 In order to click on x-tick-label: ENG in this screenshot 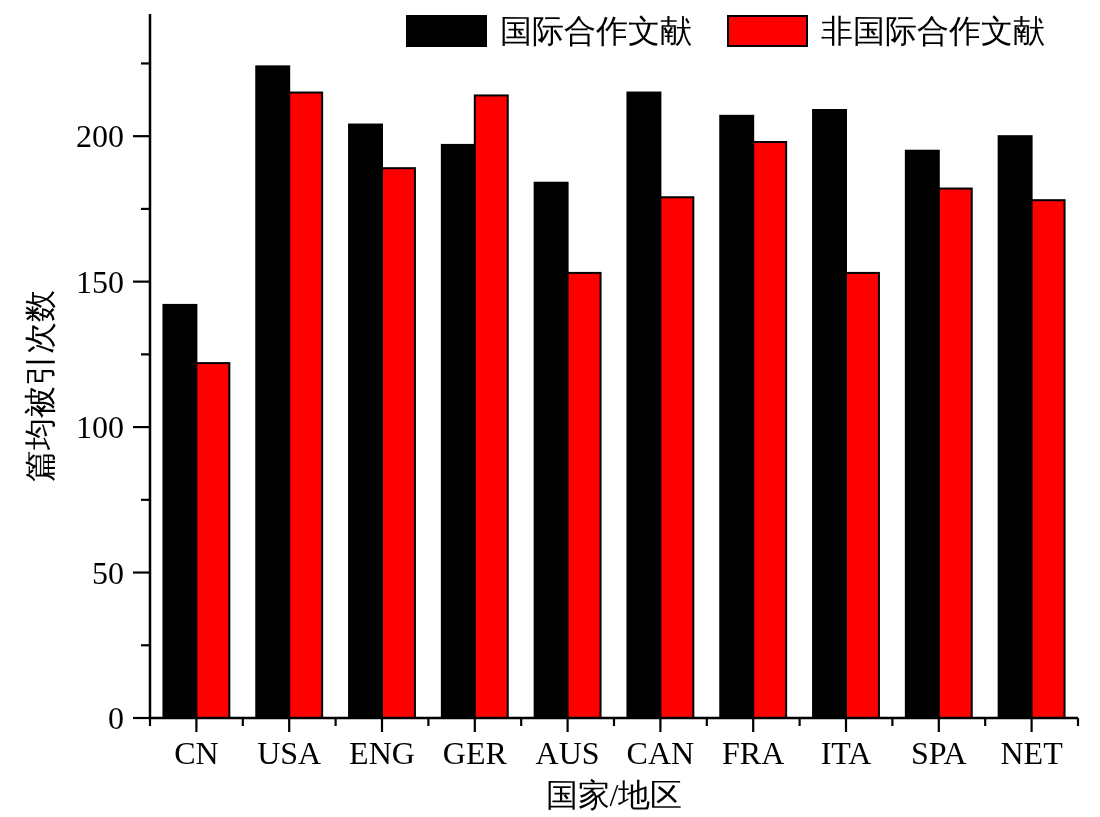, I will do `click(382, 753)`.